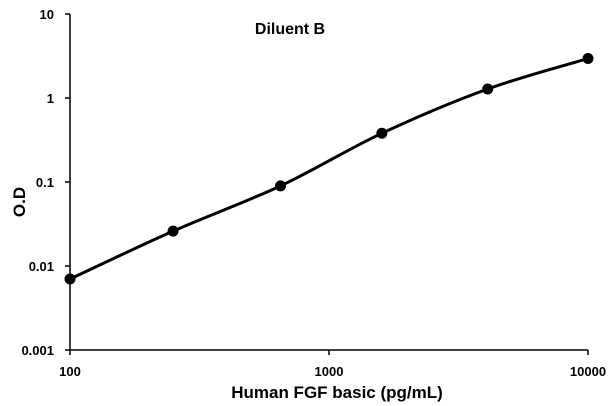 The height and width of the screenshot is (406, 612). I want to click on y-tick-label: 1, so click(50, 98).